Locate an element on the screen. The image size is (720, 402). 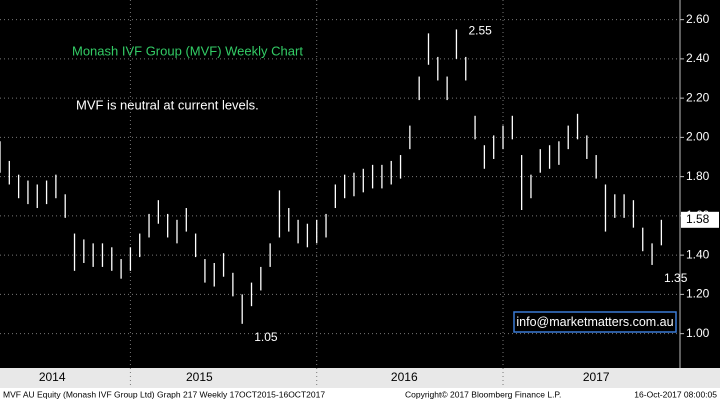
y-tick-label: 1.80 is located at coordinates (698, 176).